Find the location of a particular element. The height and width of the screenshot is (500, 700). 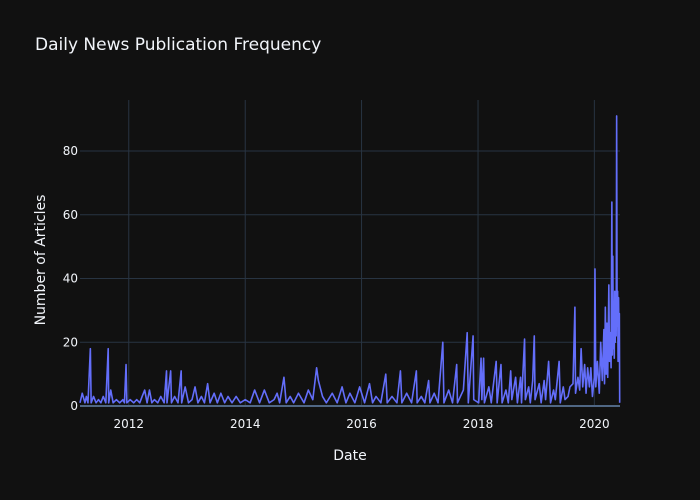

x-tick-label: 2016 is located at coordinates (361, 424).